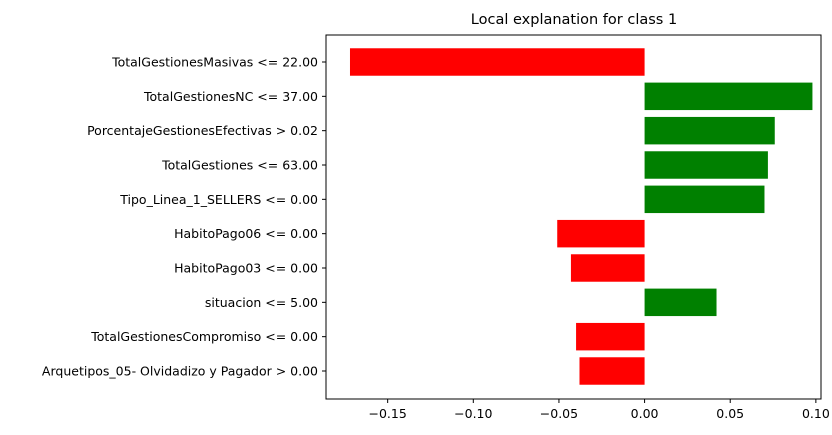 The height and width of the screenshot is (435, 832). What do you see at coordinates (559, 413) in the screenshot?
I see `x-tick-label: −0.05` at bounding box center [559, 413].